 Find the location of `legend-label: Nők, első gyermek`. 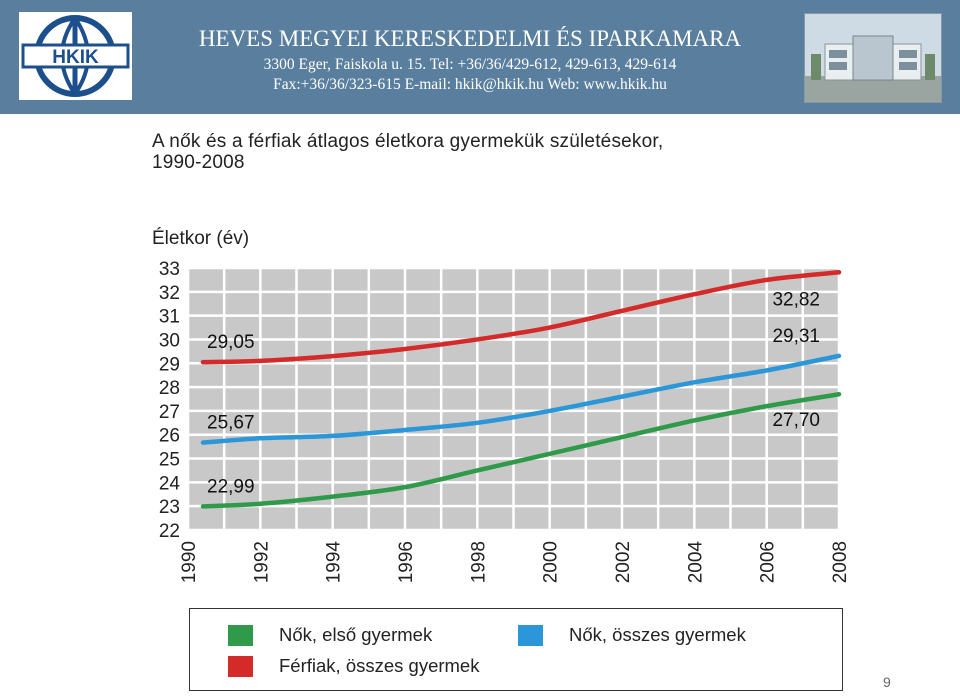

legend-label: Nők, első gyermek is located at coordinates (356, 634).